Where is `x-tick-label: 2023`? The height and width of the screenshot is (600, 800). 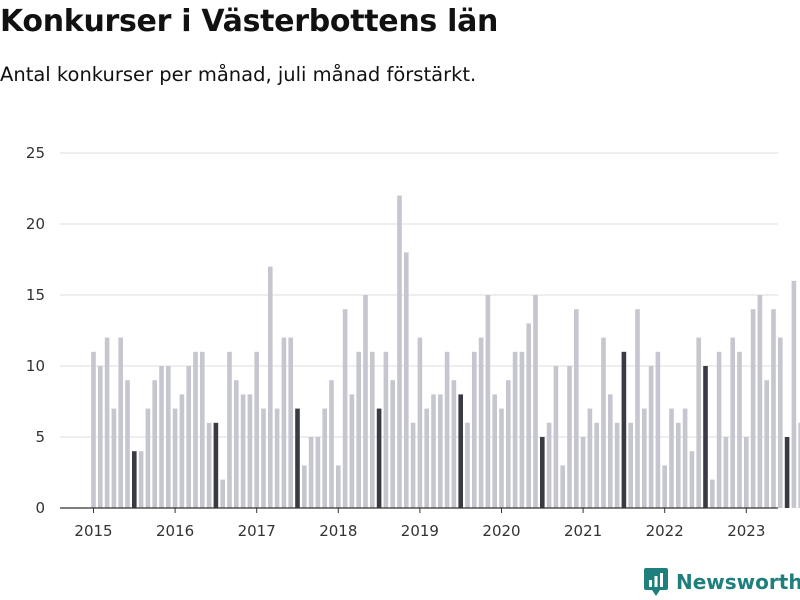
x-tick-label: 2023 is located at coordinates (746, 531).